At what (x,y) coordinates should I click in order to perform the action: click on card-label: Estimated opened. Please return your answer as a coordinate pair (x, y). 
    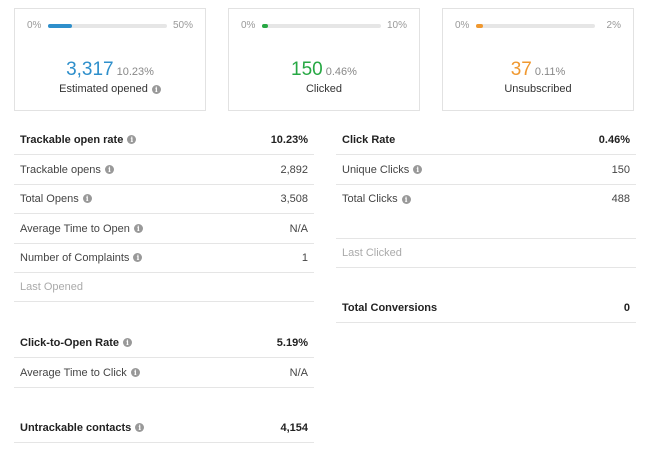
    Looking at the image, I should click on (103, 89).